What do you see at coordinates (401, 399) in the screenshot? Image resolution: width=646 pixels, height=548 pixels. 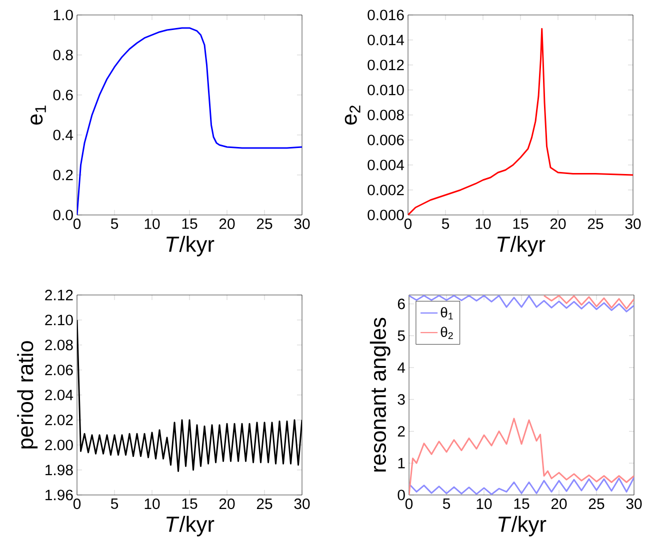 I see `y-tick-label: 3` at bounding box center [401, 399].